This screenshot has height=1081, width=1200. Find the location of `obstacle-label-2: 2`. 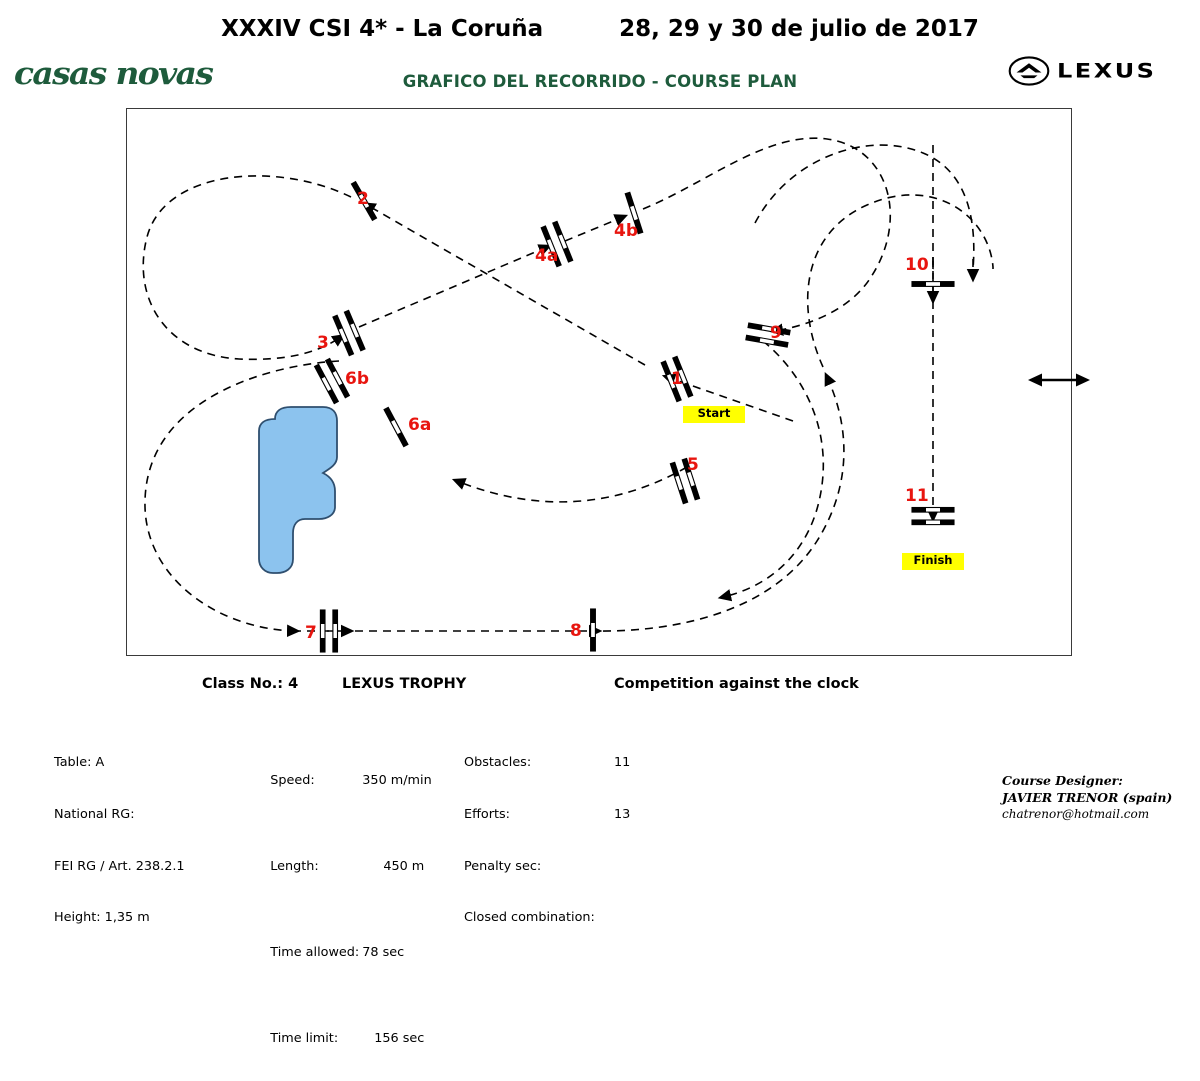

obstacle-label-2: 2 is located at coordinates (363, 199).